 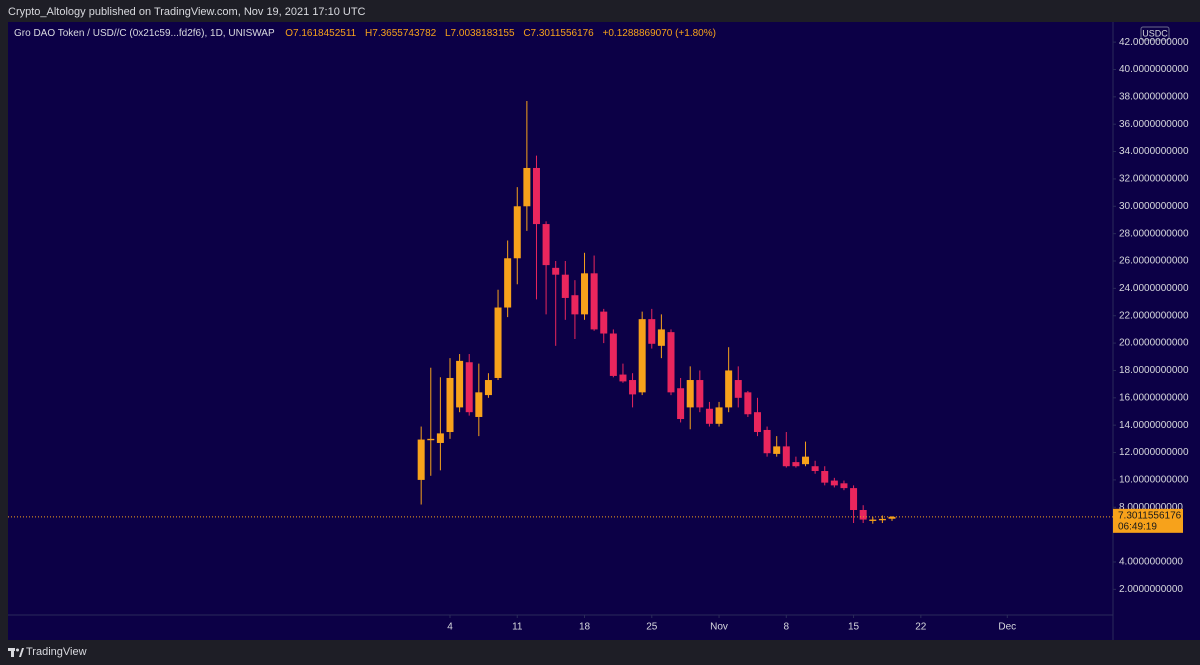 I want to click on last-price-box, so click(x=1148, y=520).